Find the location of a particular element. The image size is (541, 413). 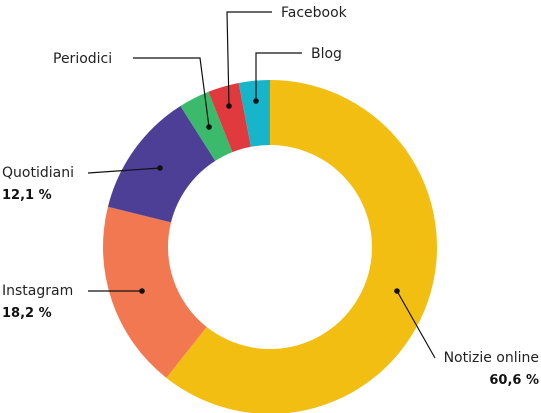

leader-dot-facebook is located at coordinates (229, 106).